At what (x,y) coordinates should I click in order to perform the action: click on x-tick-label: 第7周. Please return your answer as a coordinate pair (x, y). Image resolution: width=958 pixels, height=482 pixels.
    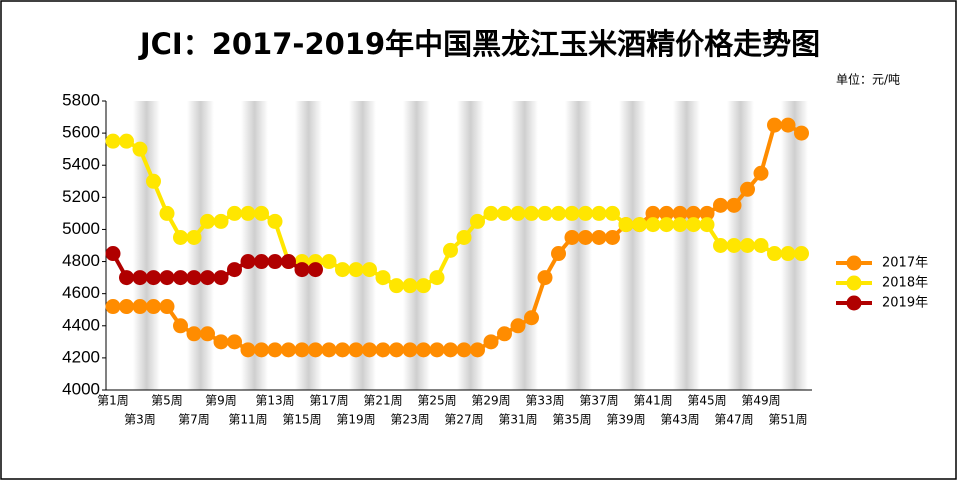
    Looking at the image, I should click on (194, 420).